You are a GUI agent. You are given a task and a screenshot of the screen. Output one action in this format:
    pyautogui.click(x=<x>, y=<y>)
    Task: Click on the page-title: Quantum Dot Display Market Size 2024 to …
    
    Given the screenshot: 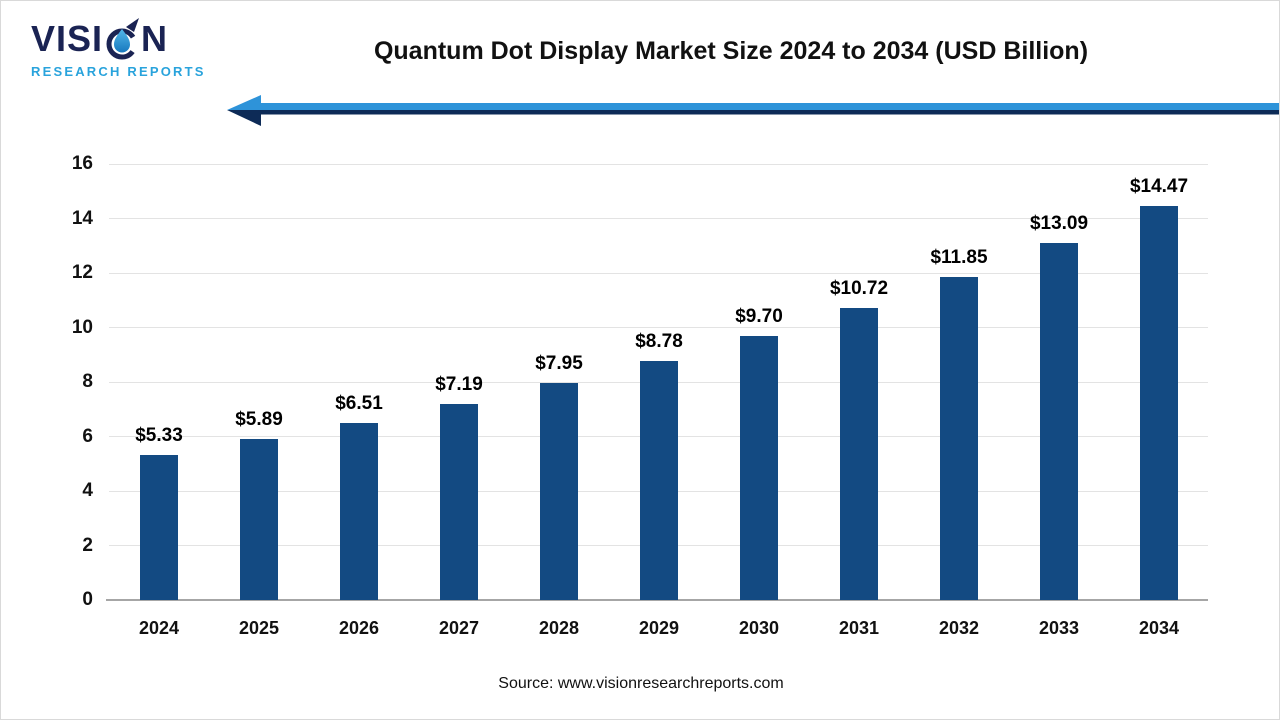 What is the action you would take?
    pyautogui.click(x=731, y=51)
    